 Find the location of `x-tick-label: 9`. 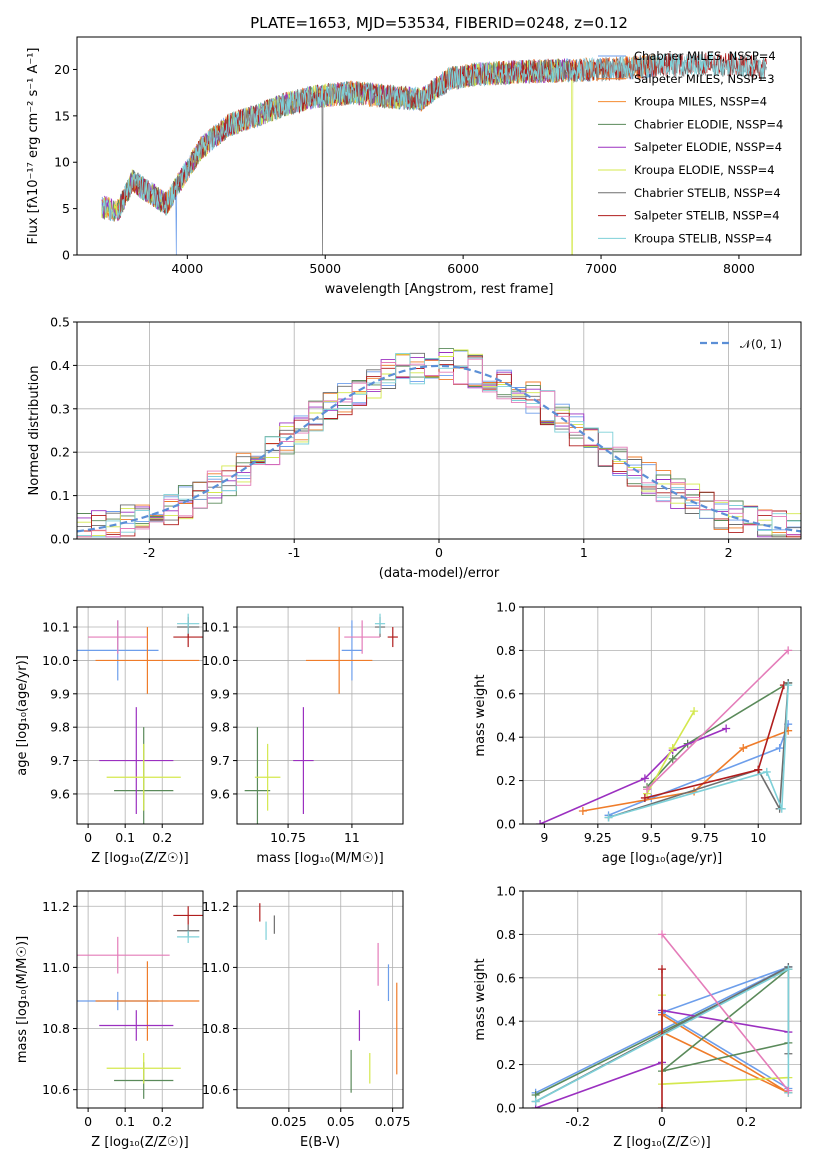

x-tick-label: 9 is located at coordinates (544, 837).